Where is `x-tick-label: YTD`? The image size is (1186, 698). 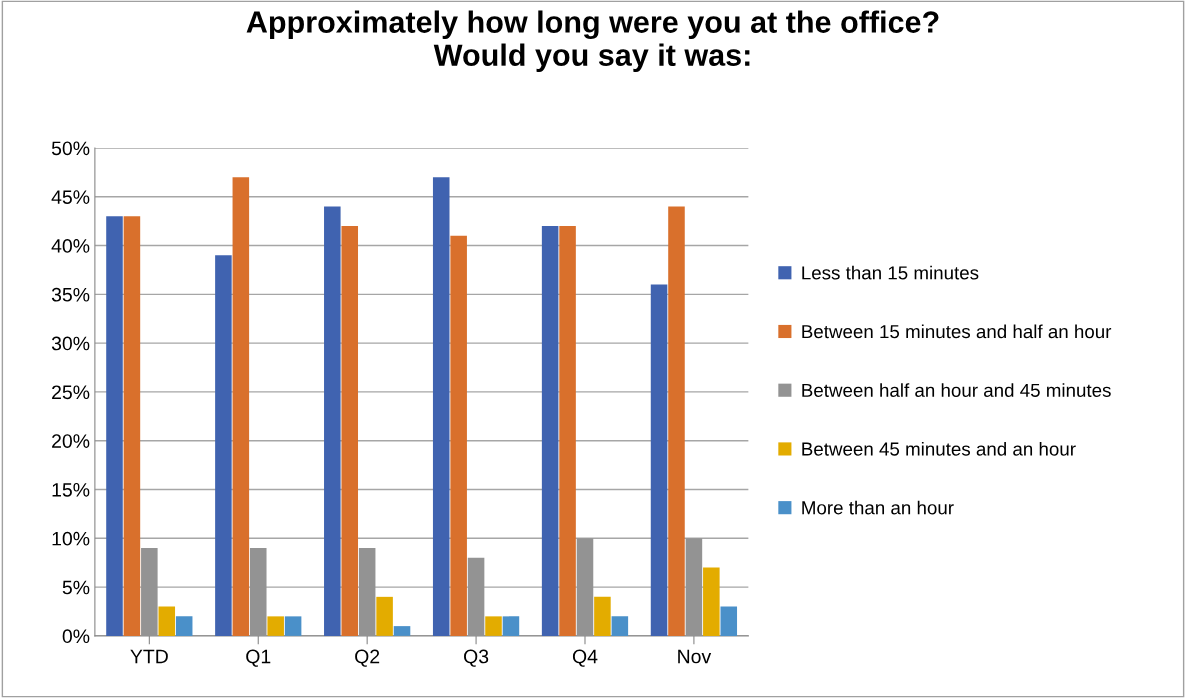 x-tick-label: YTD is located at coordinates (149, 656).